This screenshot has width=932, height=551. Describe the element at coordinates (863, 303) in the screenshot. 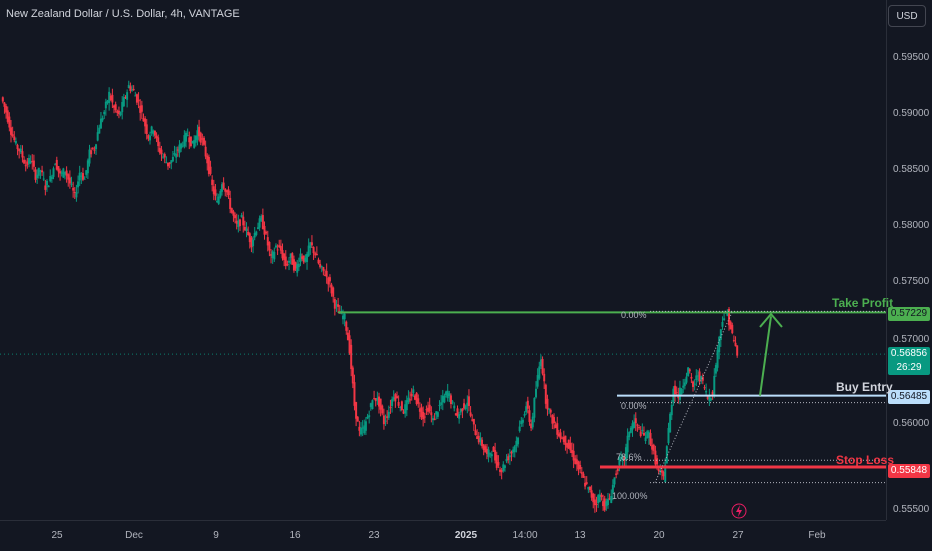

I see `take-profit-label: Take Profit` at that location.